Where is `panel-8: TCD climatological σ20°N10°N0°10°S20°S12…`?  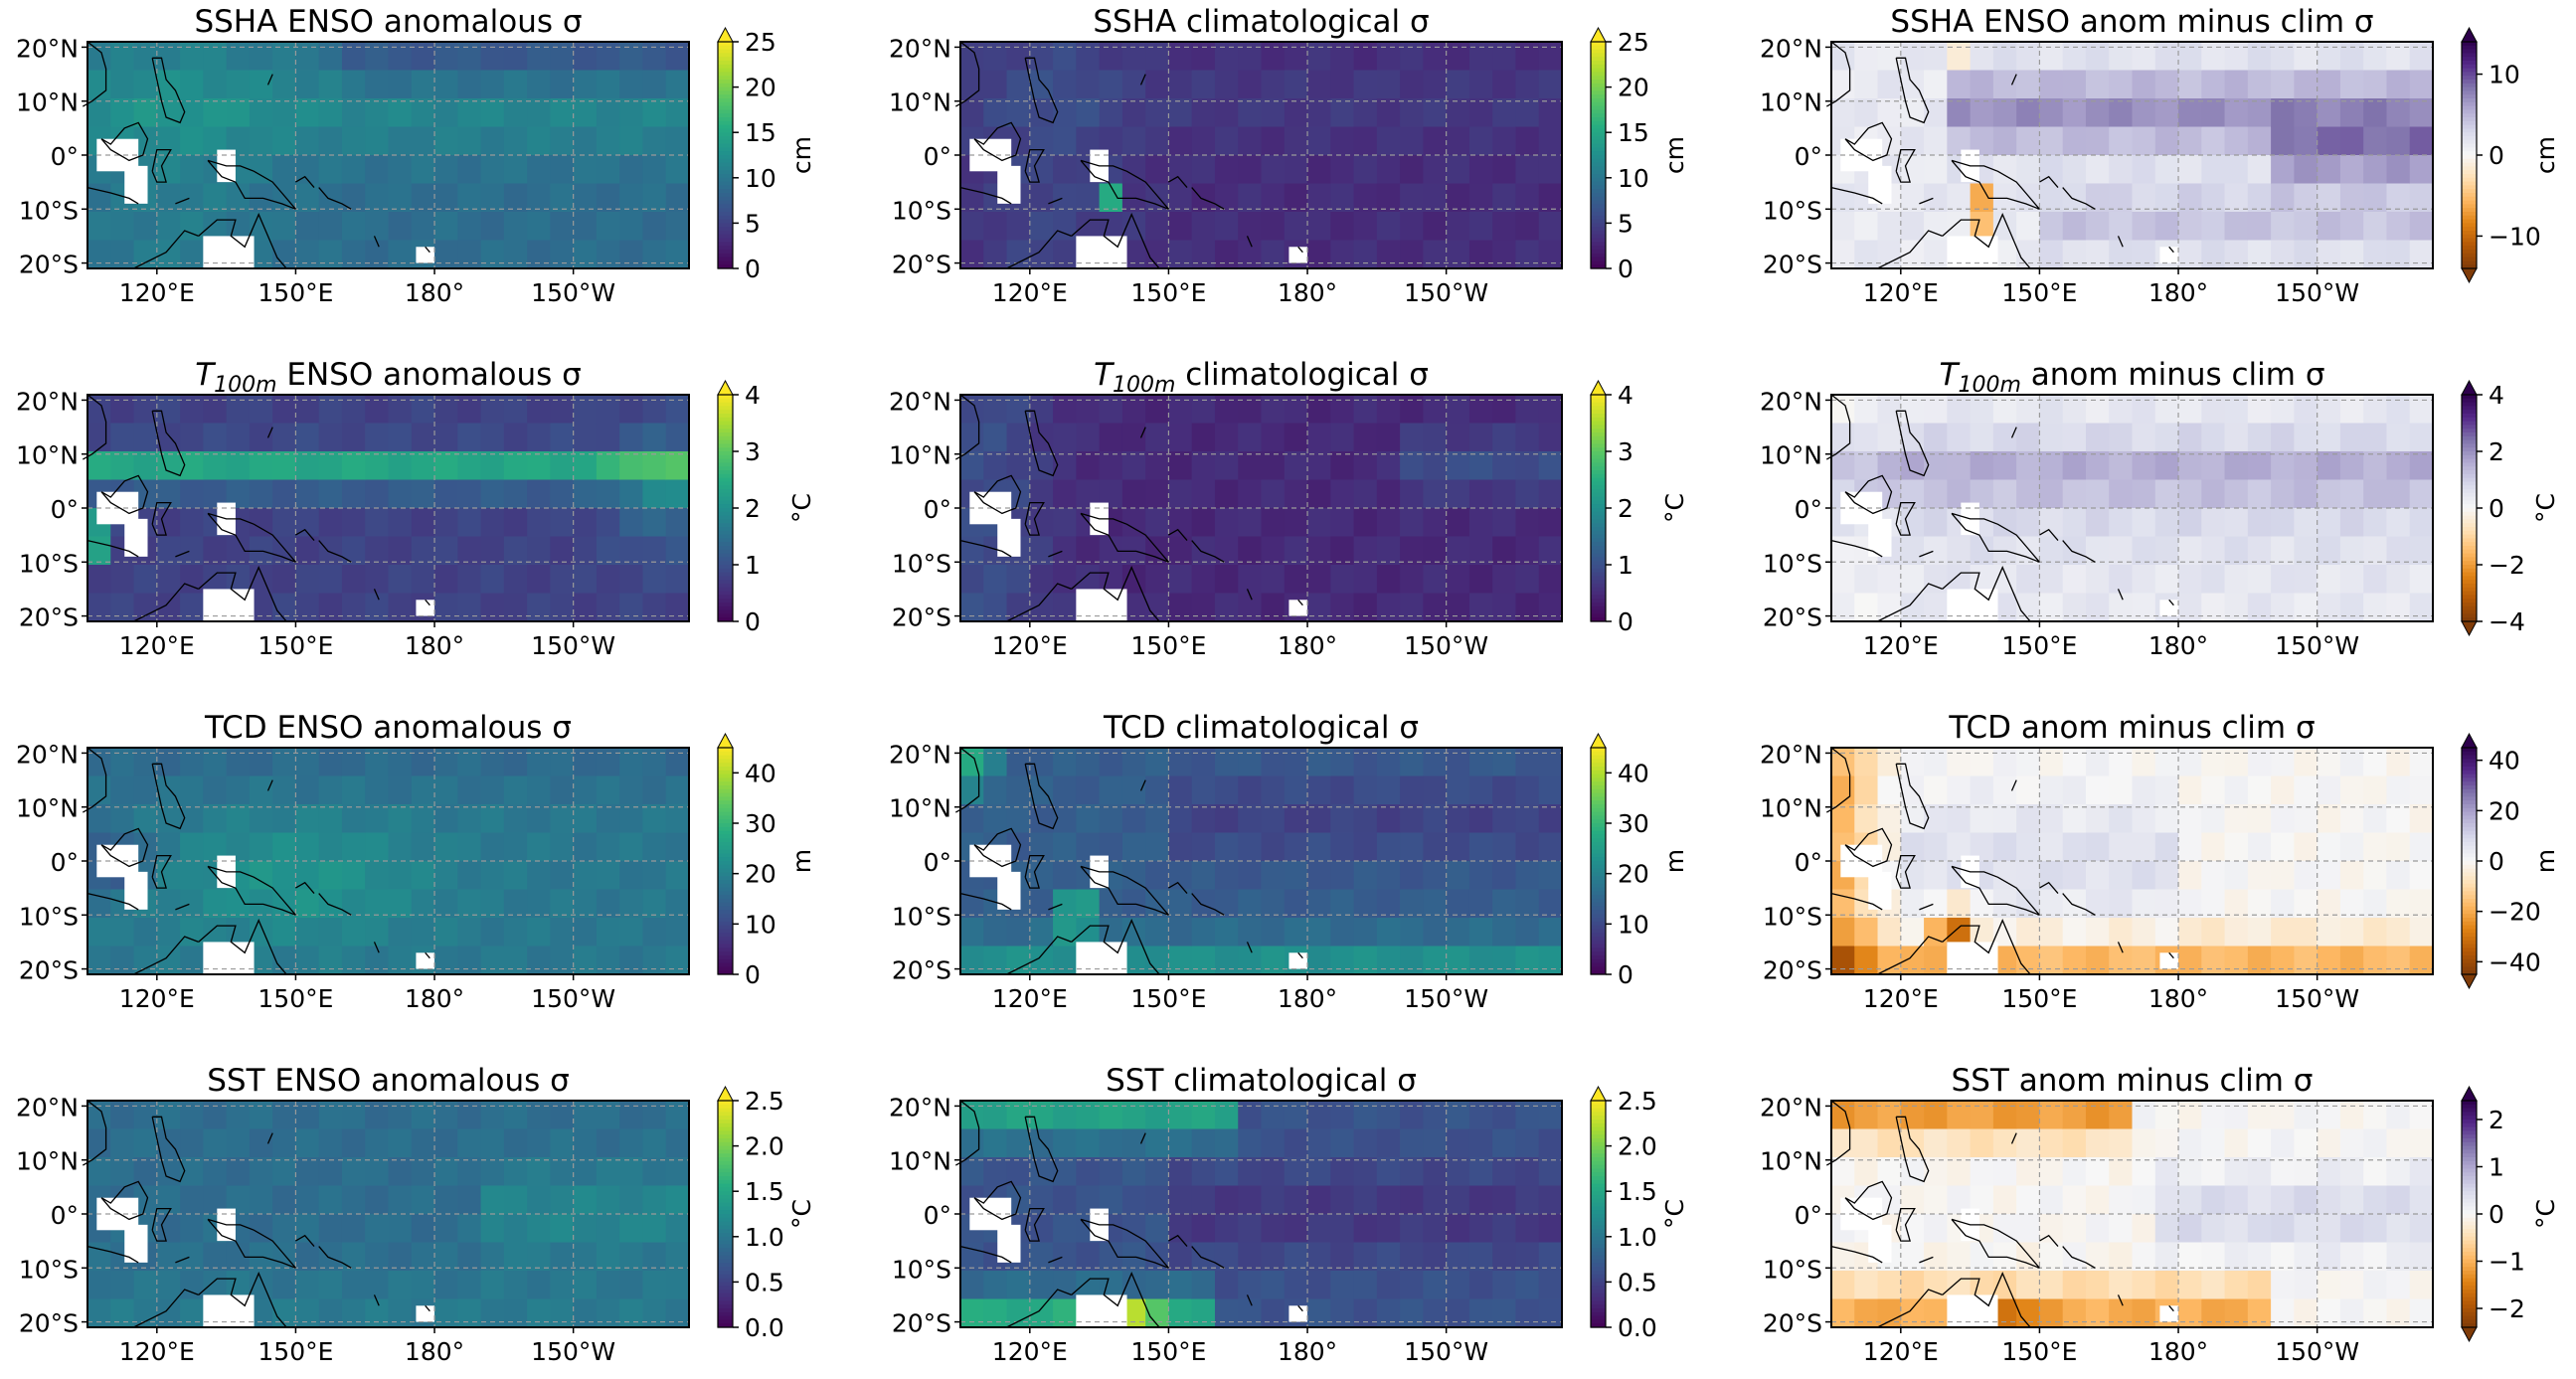
panel-8: TCD climatological σ20°N10°N0°10°S20°S12… is located at coordinates (1289, 862).